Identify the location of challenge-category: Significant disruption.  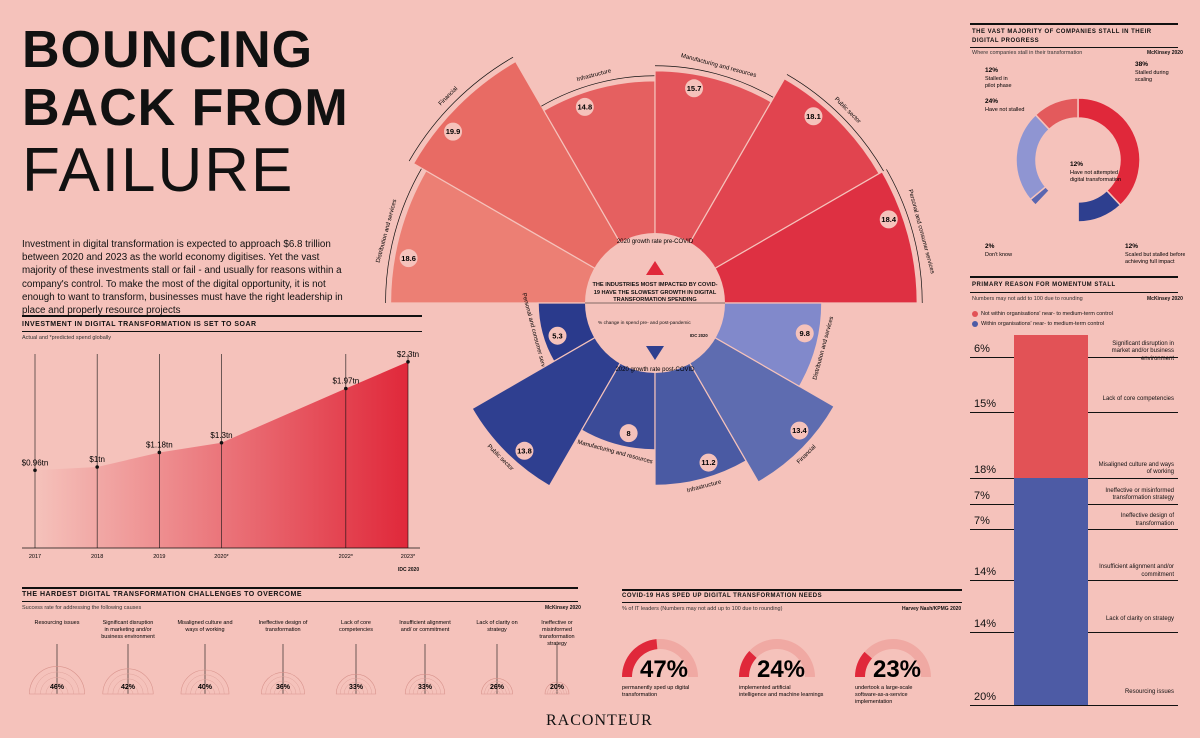
(128, 623).